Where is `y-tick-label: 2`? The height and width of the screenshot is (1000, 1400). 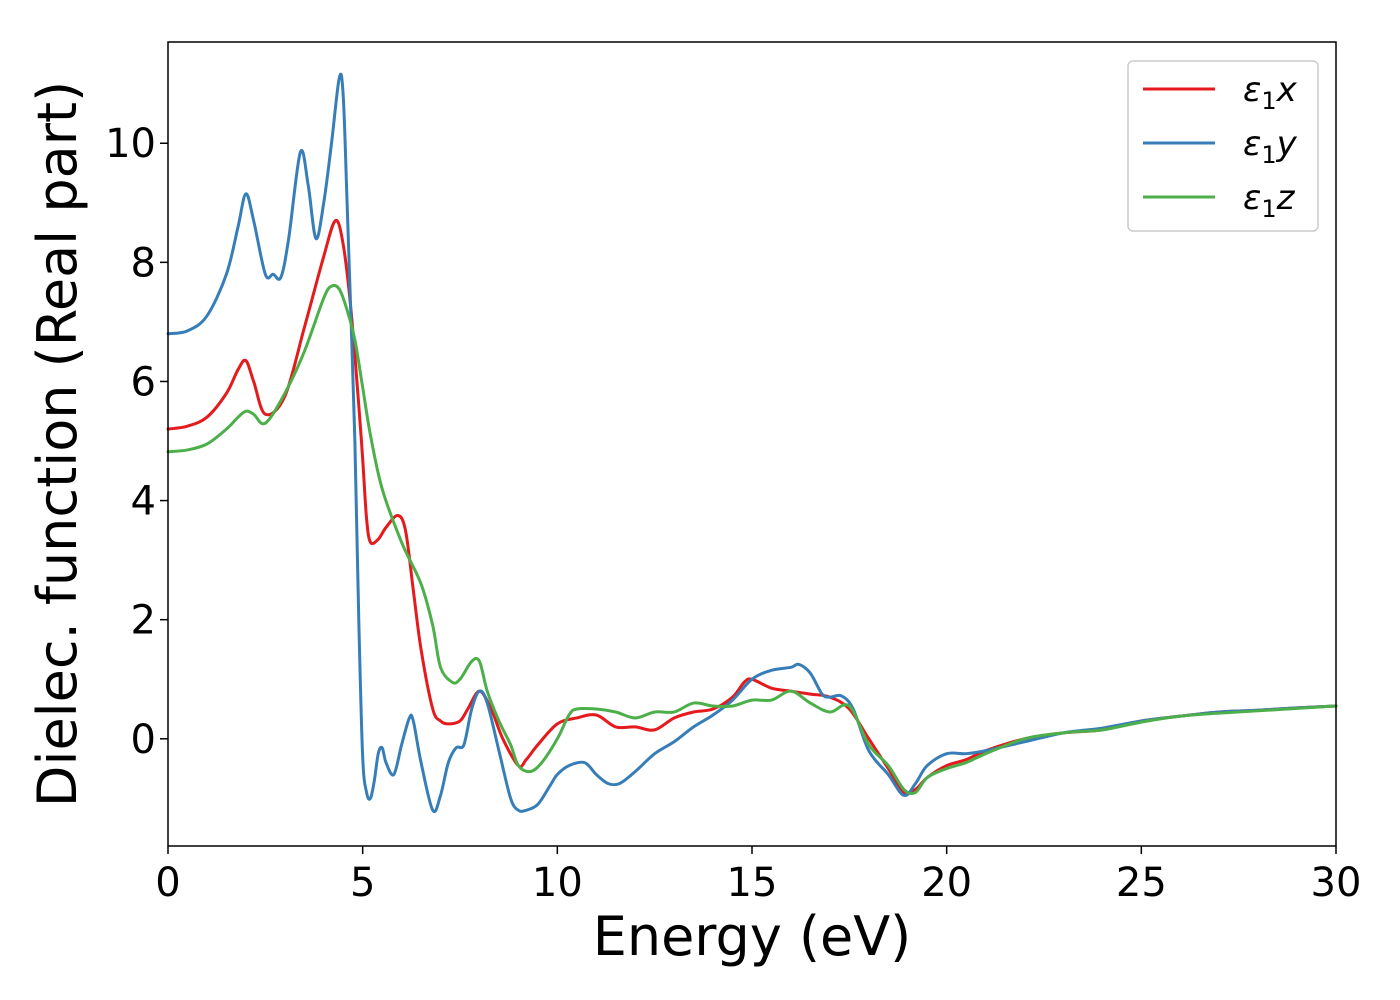 y-tick-label: 2 is located at coordinates (143, 621).